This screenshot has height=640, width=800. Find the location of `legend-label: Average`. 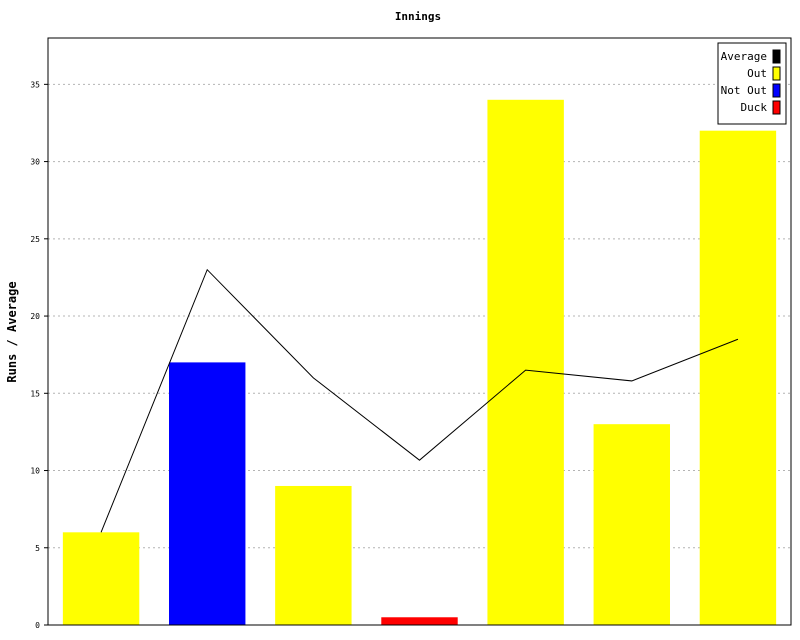

legend-label: Average is located at coordinates (744, 56).